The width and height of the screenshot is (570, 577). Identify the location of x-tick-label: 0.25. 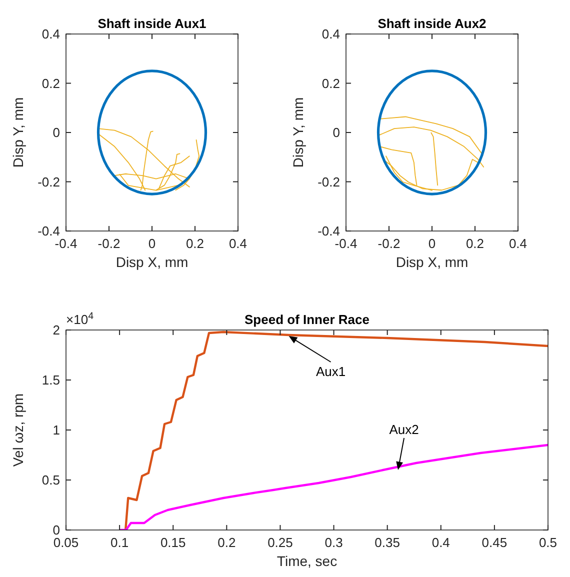
(280, 542).